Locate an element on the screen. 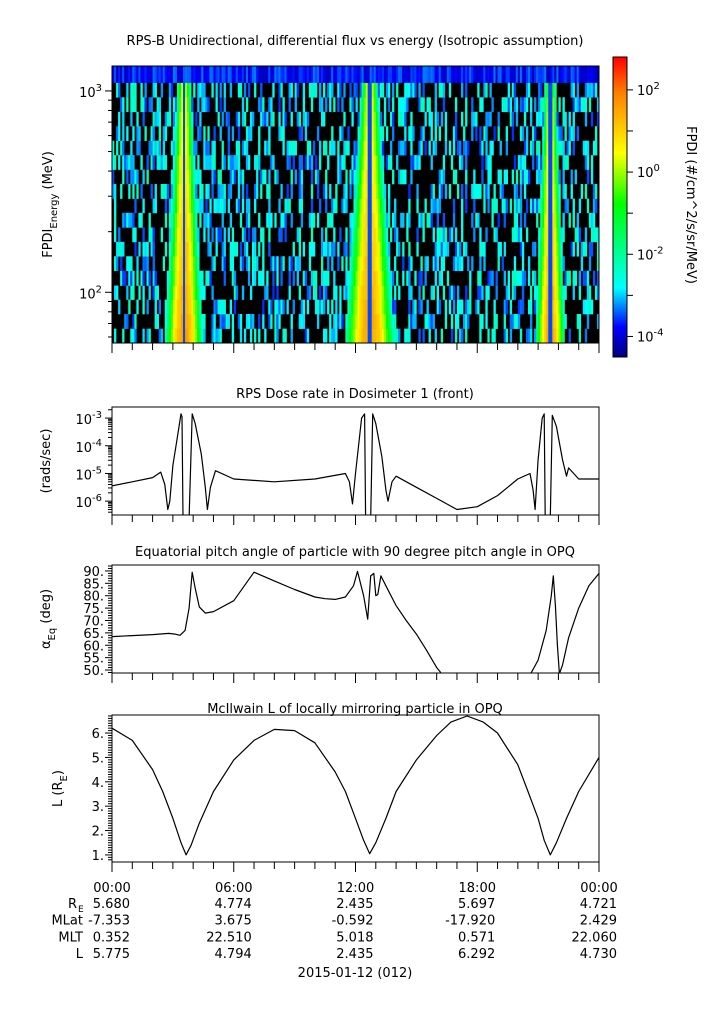 This screenshot has width=725, height=1019. time-label: 00:00 is located at coordinates (598, 888).